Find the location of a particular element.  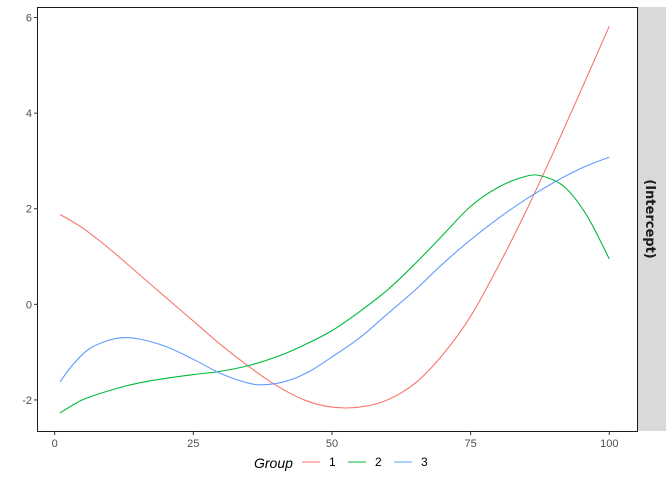

x-tick-label: 75 is located at coordinates (470, 444).